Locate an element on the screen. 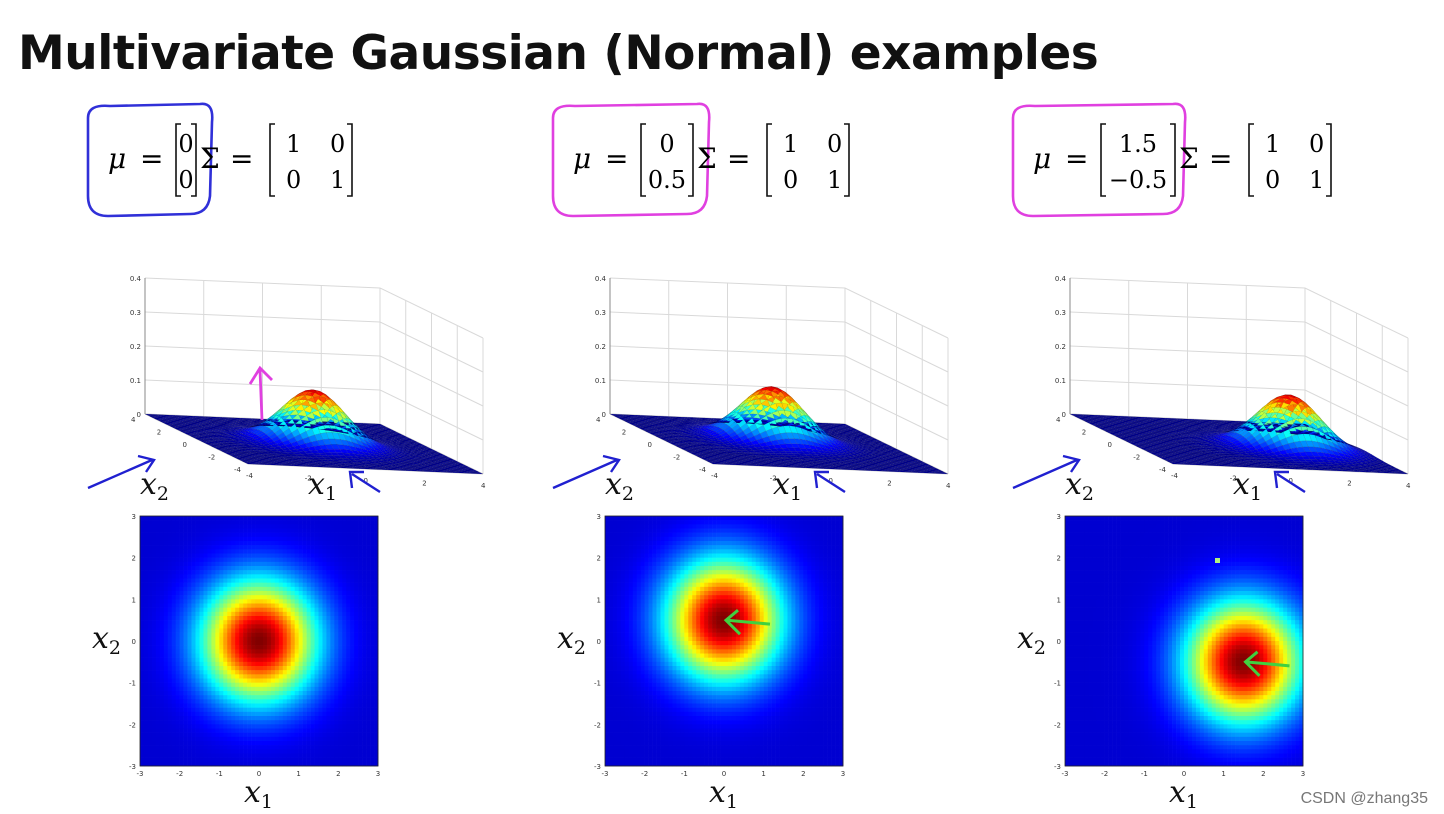 Image resolution: width=1444 pixels, height=814 pixels. contour-plot-2: 3 2 1 0 -1 -2 -3-3 -2 -1 0 1 2 3 is located at coordinates (719, 645).